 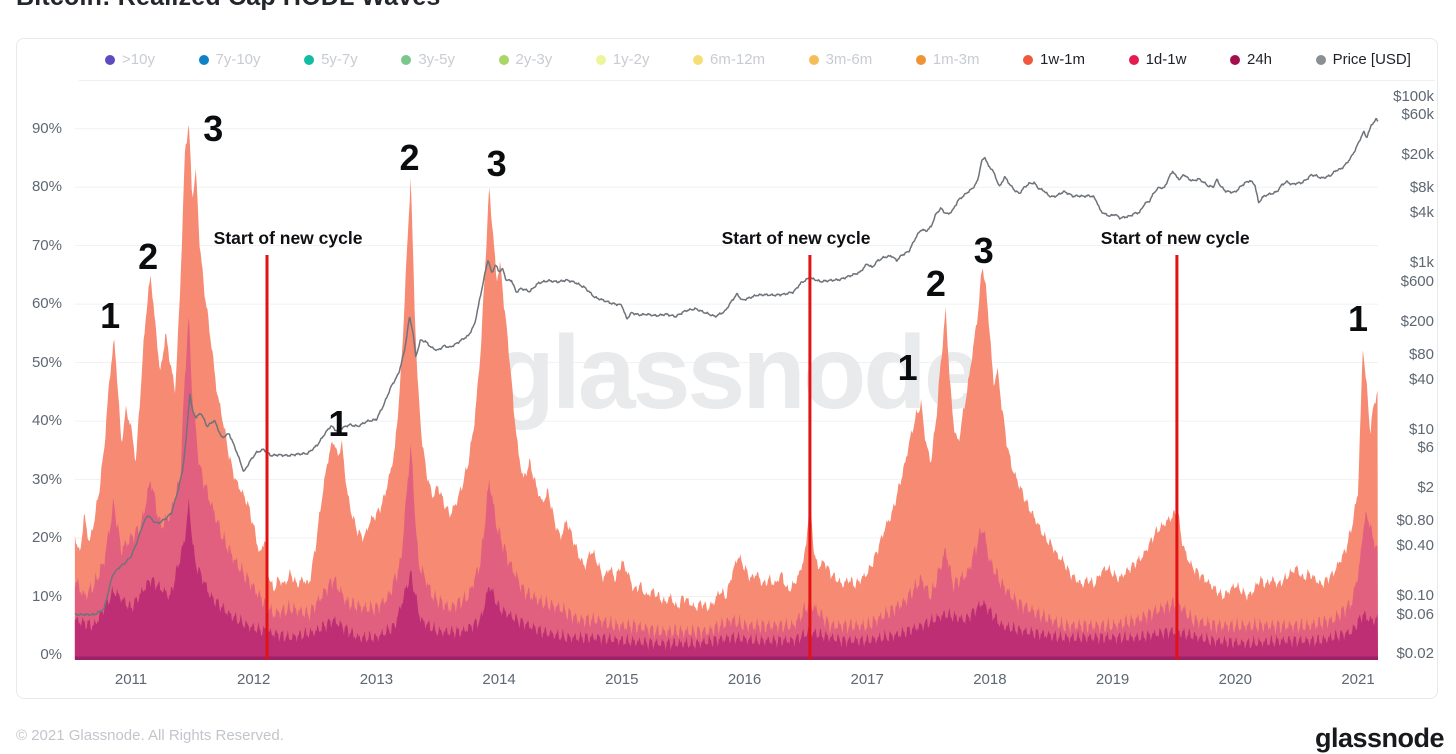 What do you see at coordinates (46, 421) in the screenshot?
I see `y-axis-percent-label: 40%` at bounding box center [46, 421].